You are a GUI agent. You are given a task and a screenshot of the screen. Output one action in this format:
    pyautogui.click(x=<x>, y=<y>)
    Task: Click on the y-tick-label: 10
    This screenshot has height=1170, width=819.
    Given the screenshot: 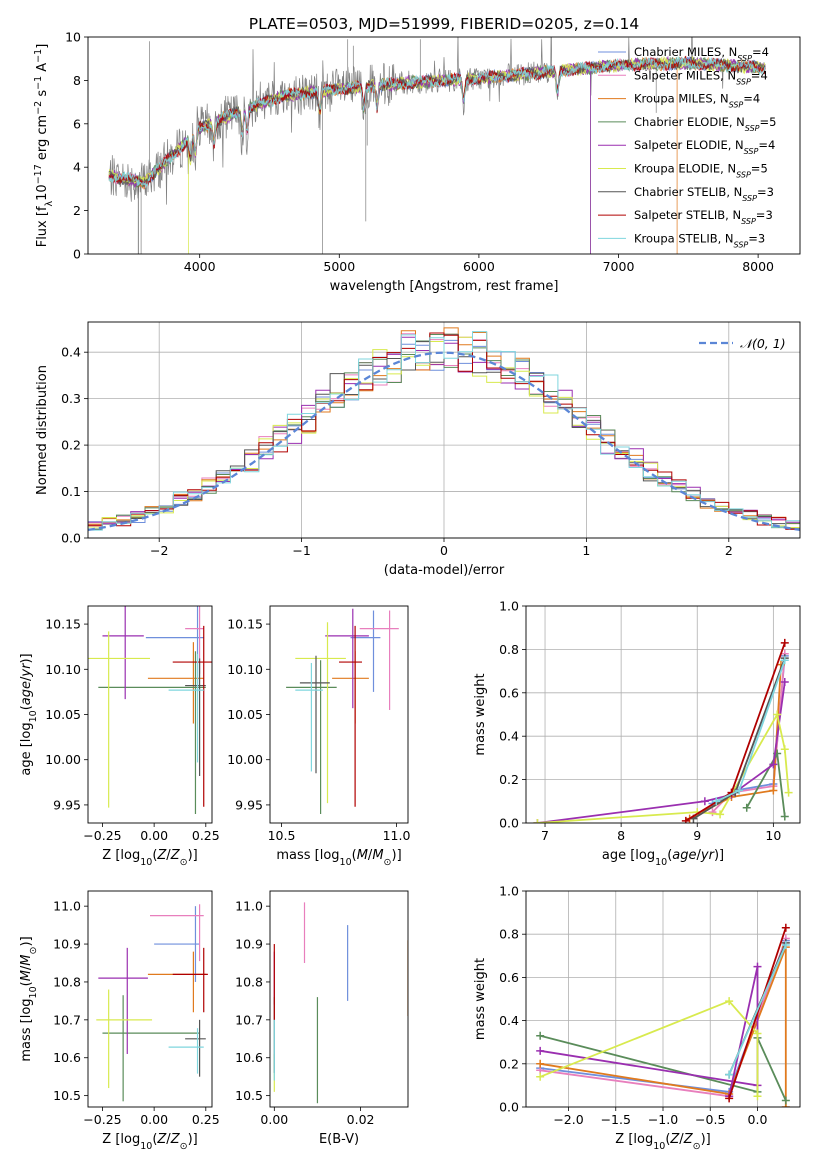 What is the action you would take?
    pyautogui.click(x=73, y=37)
    